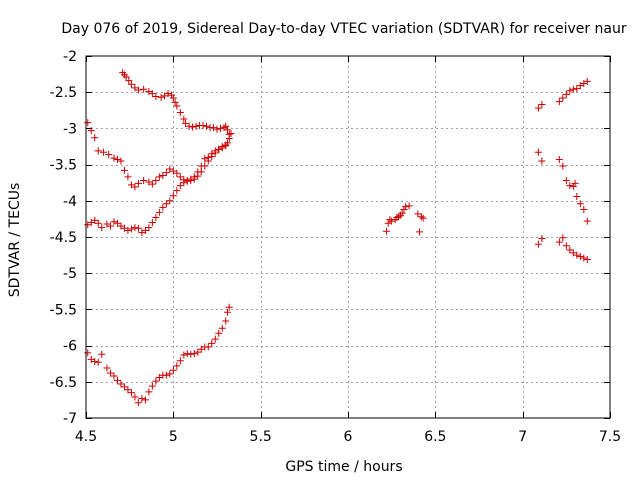  I want to click on y-tick-label: -6, so click(70, 347).